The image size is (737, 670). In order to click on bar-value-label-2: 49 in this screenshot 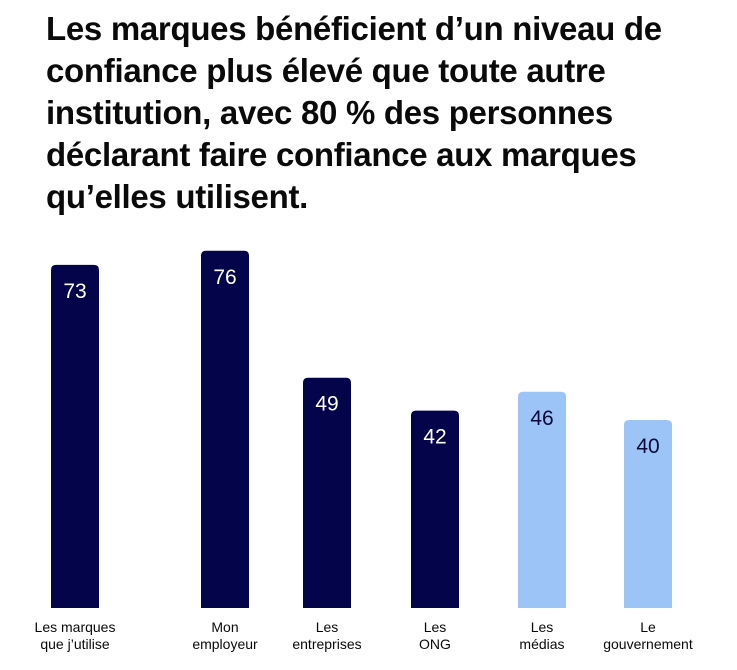, I will do `click(326, 404)`.